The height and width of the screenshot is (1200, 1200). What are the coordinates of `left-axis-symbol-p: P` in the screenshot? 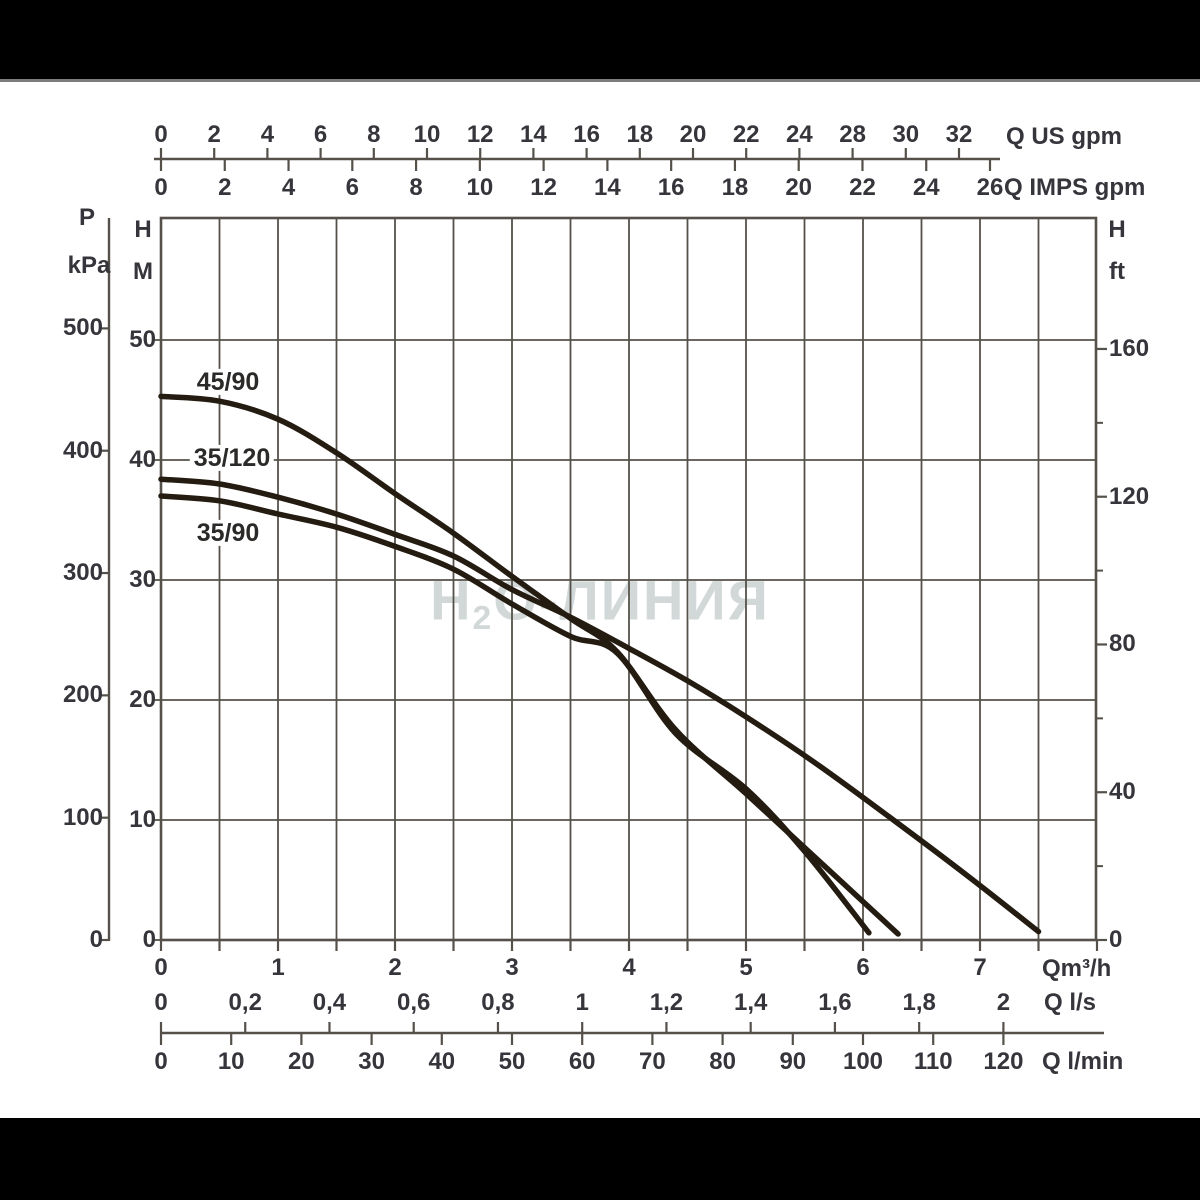 It's located at (87, 217).